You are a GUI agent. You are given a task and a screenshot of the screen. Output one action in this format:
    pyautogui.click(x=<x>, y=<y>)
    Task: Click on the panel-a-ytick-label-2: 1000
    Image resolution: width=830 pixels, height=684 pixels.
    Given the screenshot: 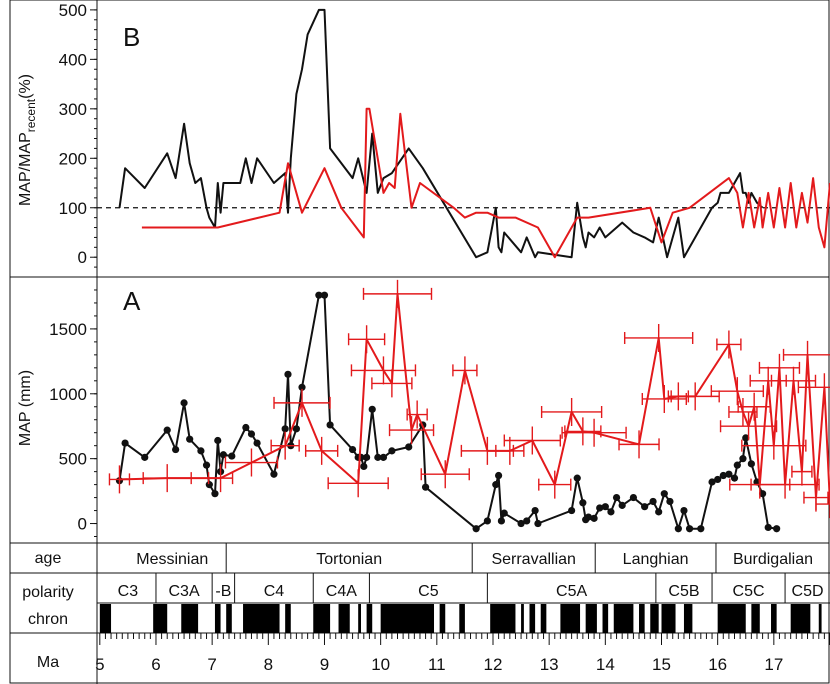 What is the action you would take?
    pyautogui.click(x=68, y=394)
    